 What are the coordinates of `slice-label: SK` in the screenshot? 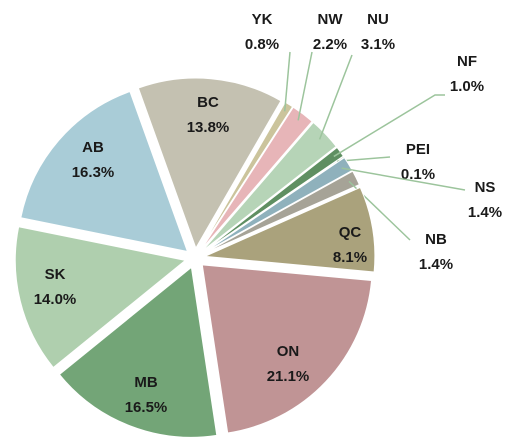 It's located at (55, 274).